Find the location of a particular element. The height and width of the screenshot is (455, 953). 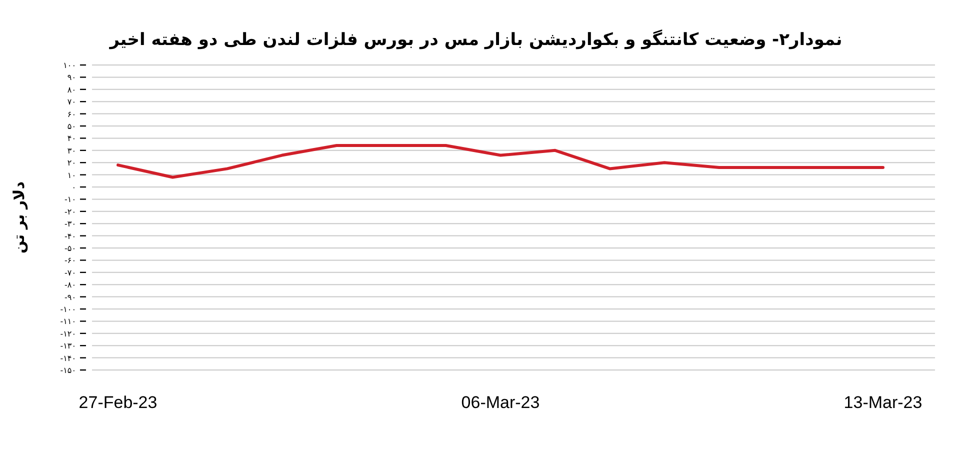

y-tick-label: -۵۰ is located at coordinates (70, 248).